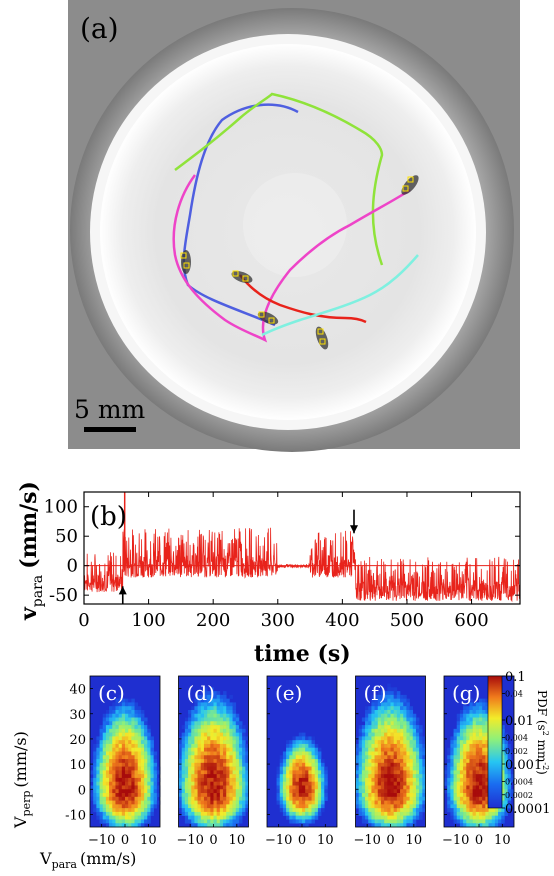 The width and height of the screenshot is (554, 876). What do you see at coordinates (545, 766) in the screenshot?
I see `cb-title-sup2: -2` at bounding box center [545, 766].